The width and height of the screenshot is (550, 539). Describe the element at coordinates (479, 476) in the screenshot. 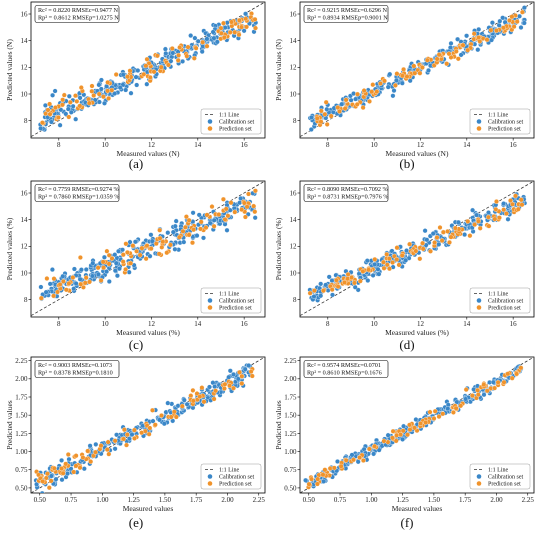

I see `legend-calibration-swatch` at that location.